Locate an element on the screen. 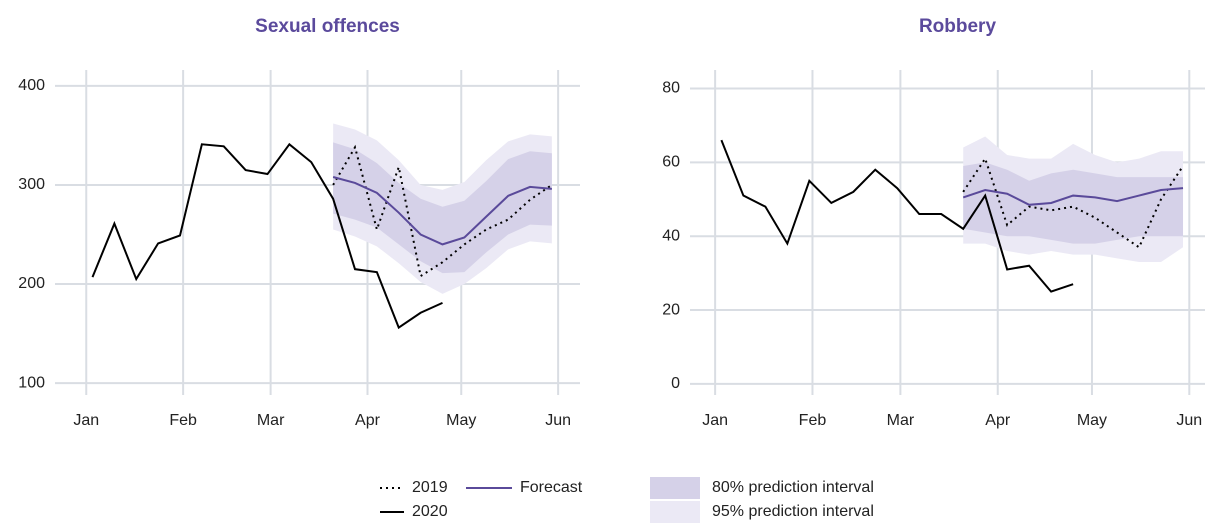 Image resolution: width=1209 pixels, height=523 pixels. y-tick-label: 300 is located at coordinates (31, 184).